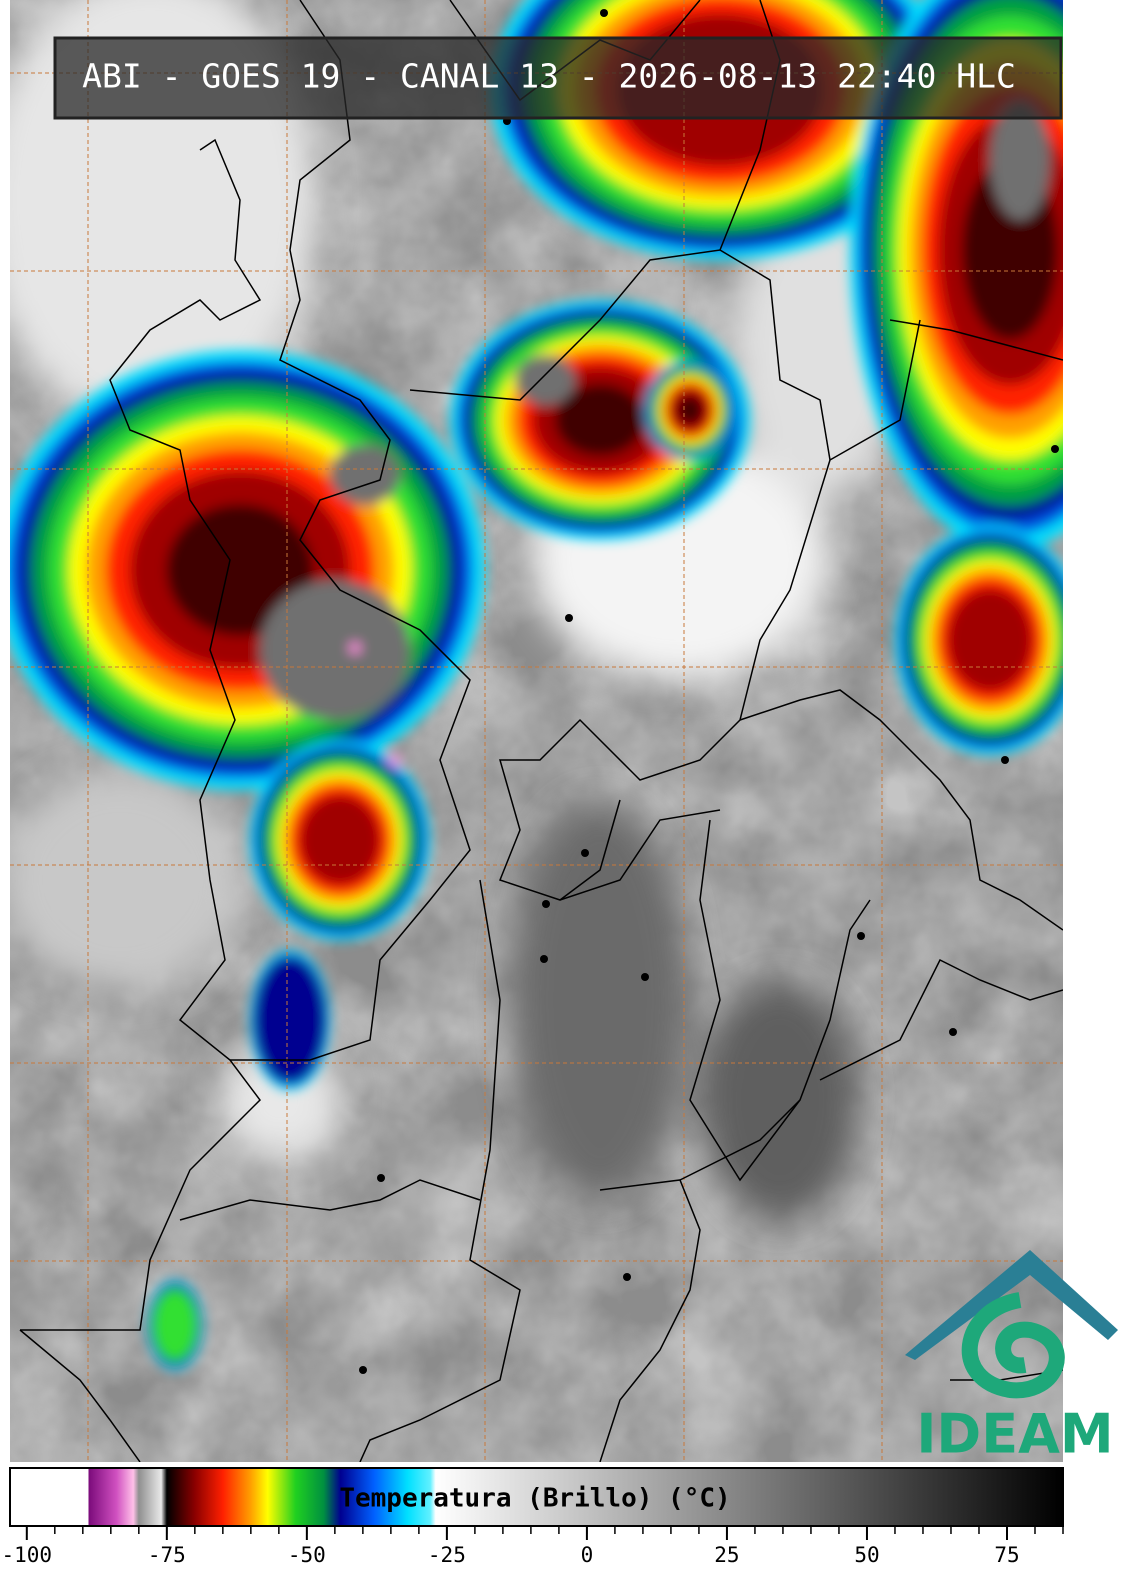 The height and width of the screenshot is (1577, 1126). What do you see at coordinates (307, 1555) in the screenshot?
I see `tick-label: -50` at bounding box center [307, 1555].